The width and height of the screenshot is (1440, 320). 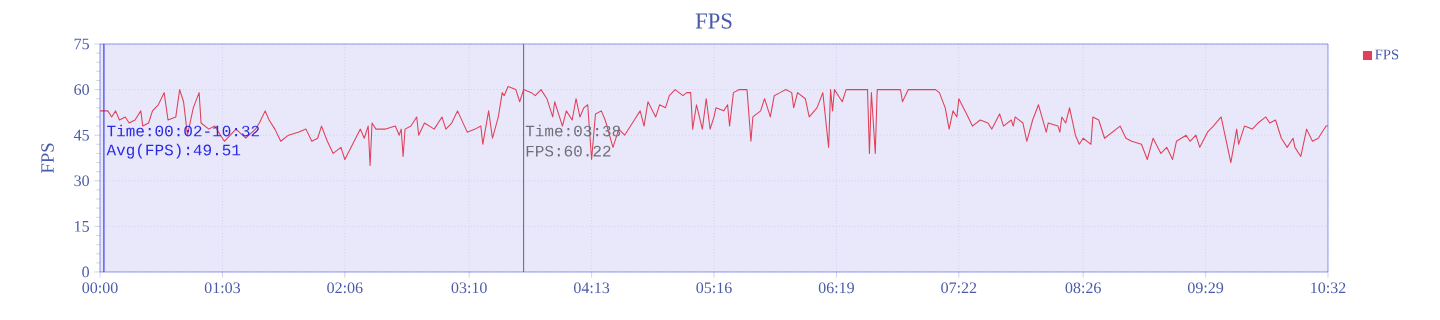 I want to click on y-tick-label: 30, so click(x=81, y=181).